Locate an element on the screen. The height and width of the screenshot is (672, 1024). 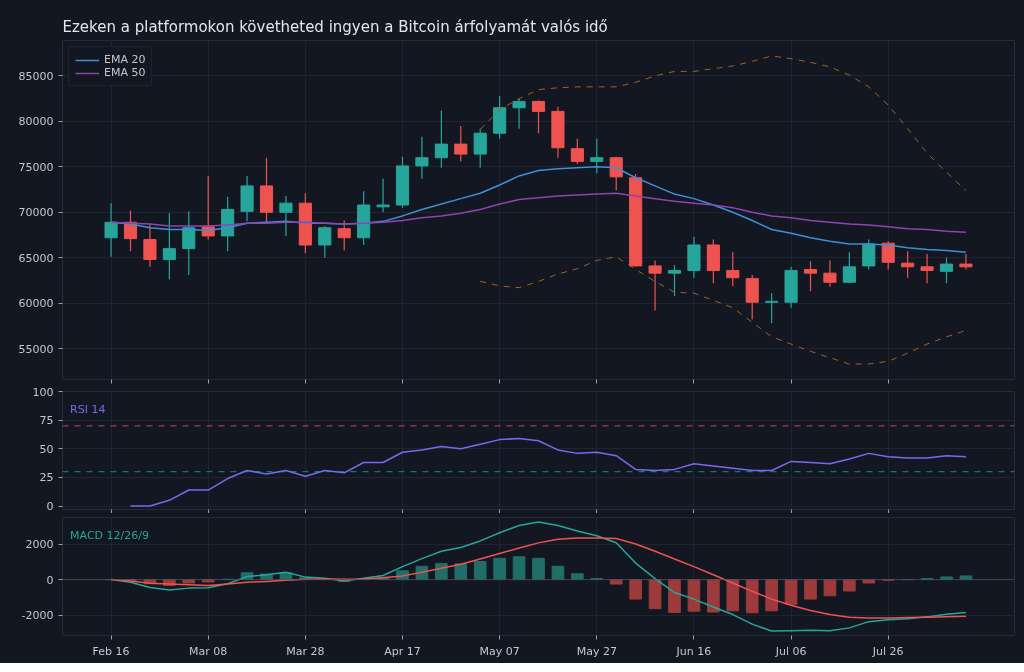
y-tick-label: 100 is located at coordinates (43, 392).